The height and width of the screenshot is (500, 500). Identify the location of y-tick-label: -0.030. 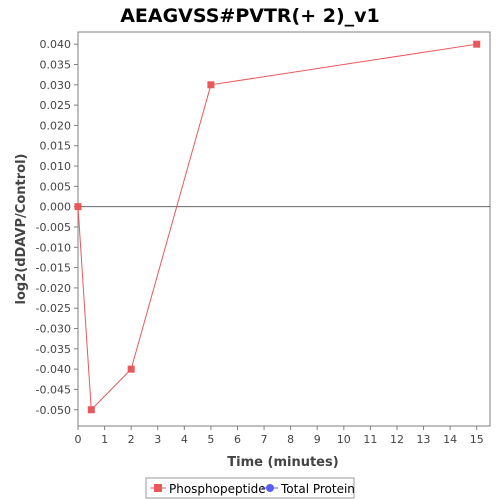
(53, 329).